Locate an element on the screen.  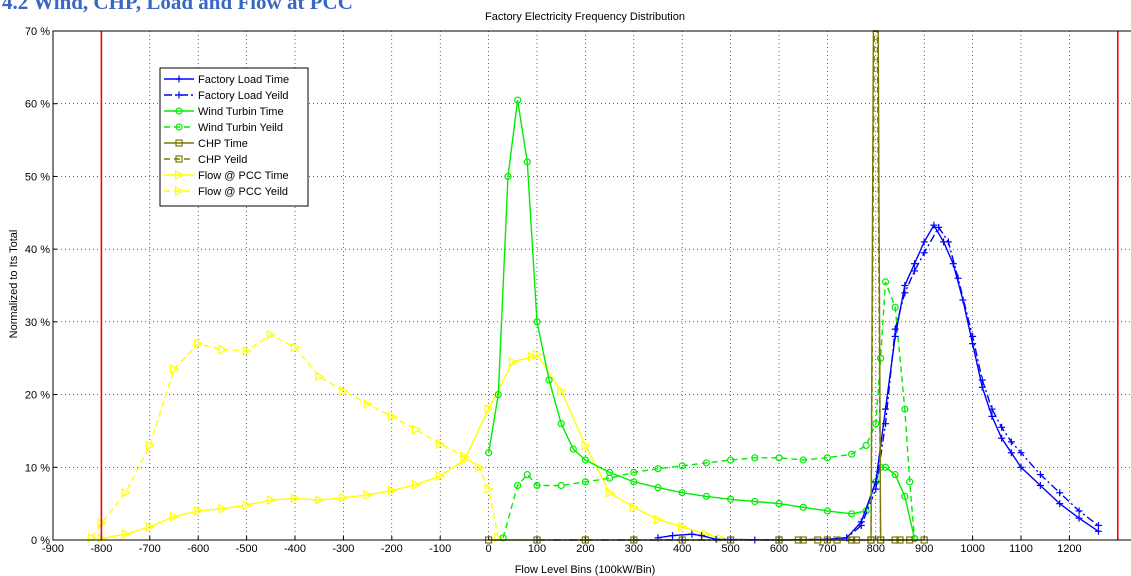
x-tick-label: 0 is located at coordinates (489, 549).